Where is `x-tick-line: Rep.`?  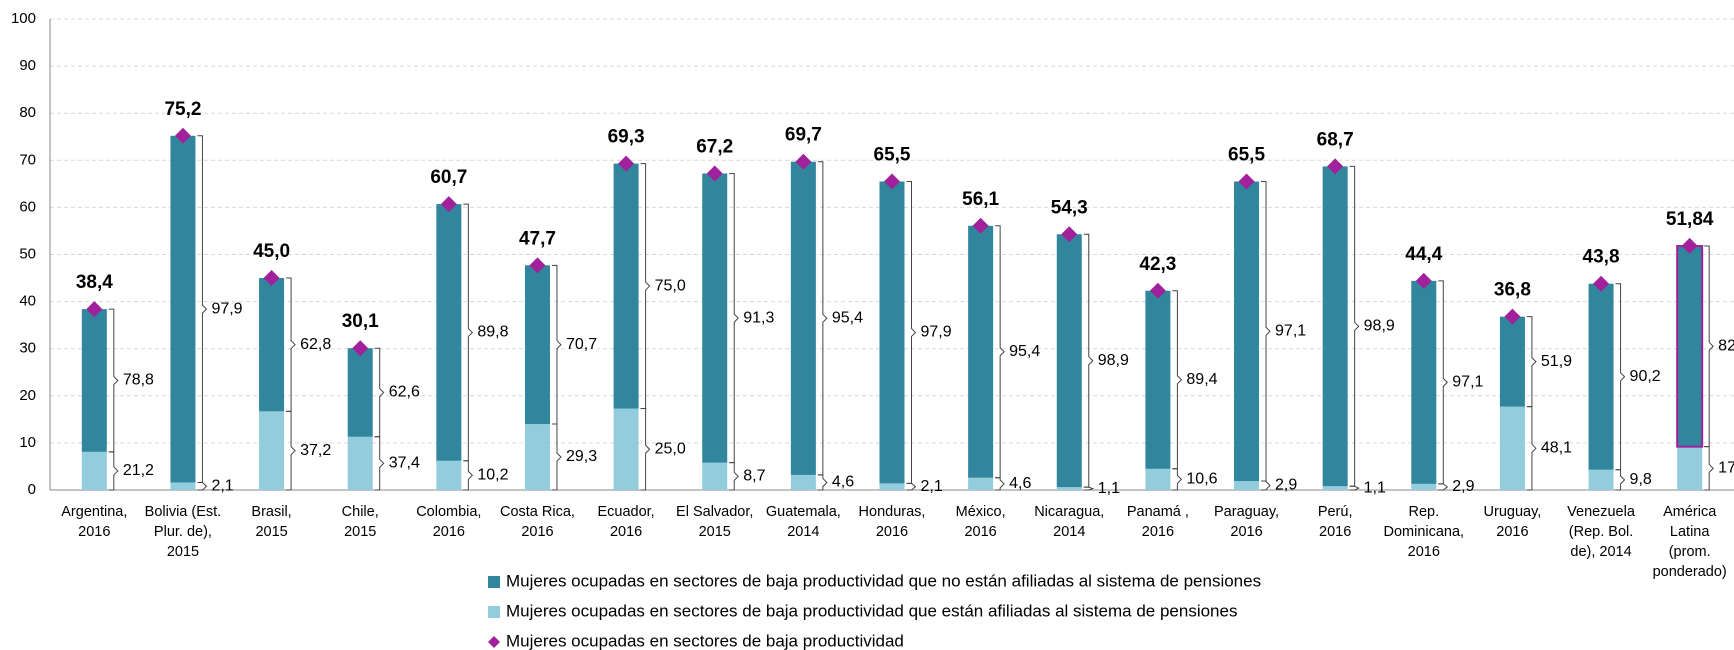
x-tick-line: Rep. is located at coordinates (1423, 512).